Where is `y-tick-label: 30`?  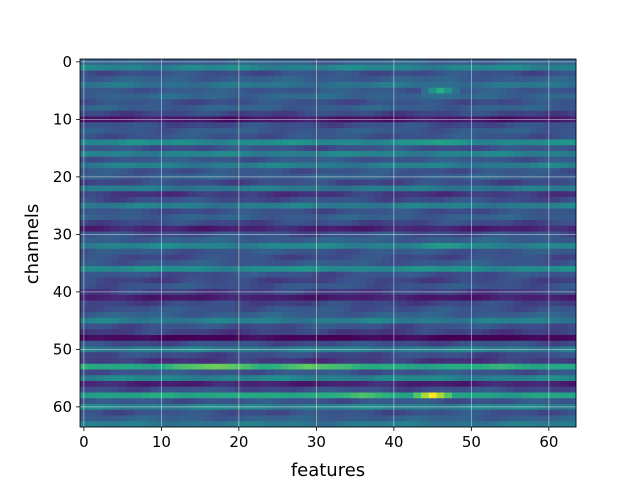 y-tick-label: 30 is located at coordinates (62, 234).